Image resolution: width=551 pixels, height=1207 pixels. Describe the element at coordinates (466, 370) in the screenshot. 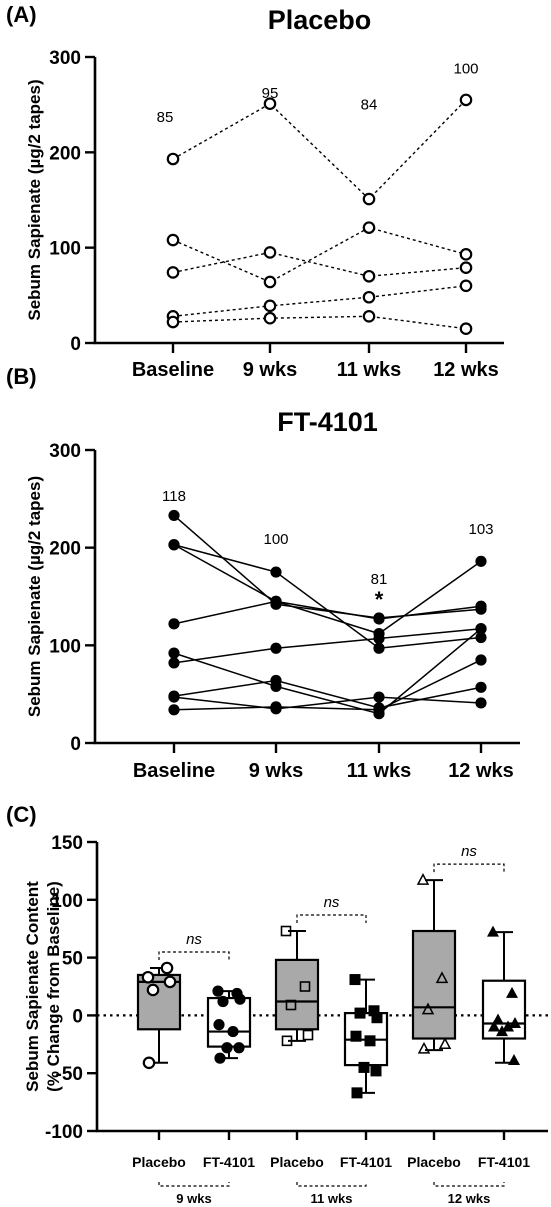

I see `x-tick-label-placebo: 12 wks` at that location.